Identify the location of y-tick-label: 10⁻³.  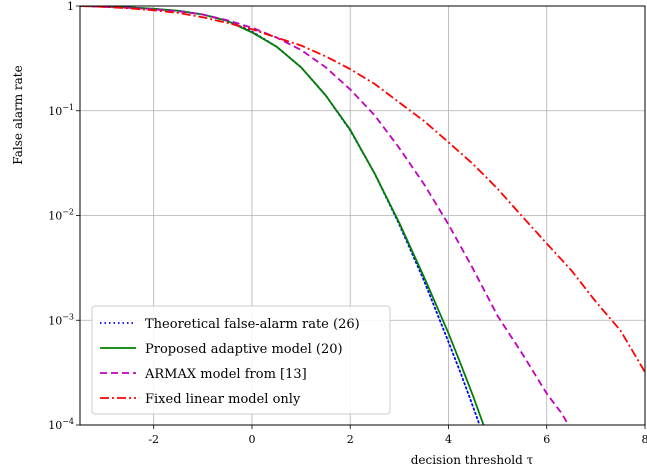
(61, 319).